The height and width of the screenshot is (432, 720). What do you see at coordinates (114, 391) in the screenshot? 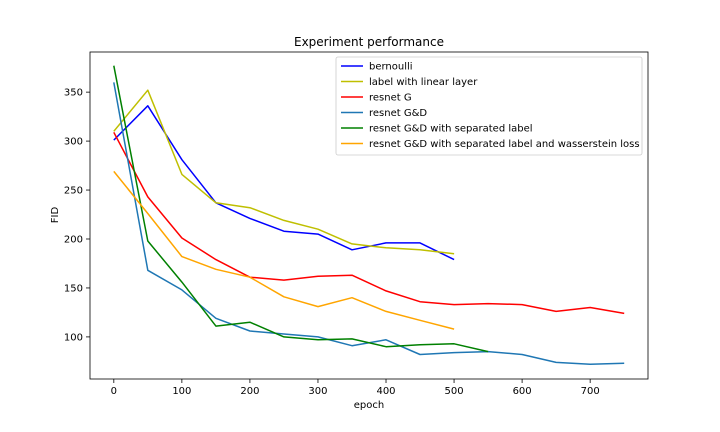
I see `x-tick-label-0: 0` at bounding box center [114, 391].